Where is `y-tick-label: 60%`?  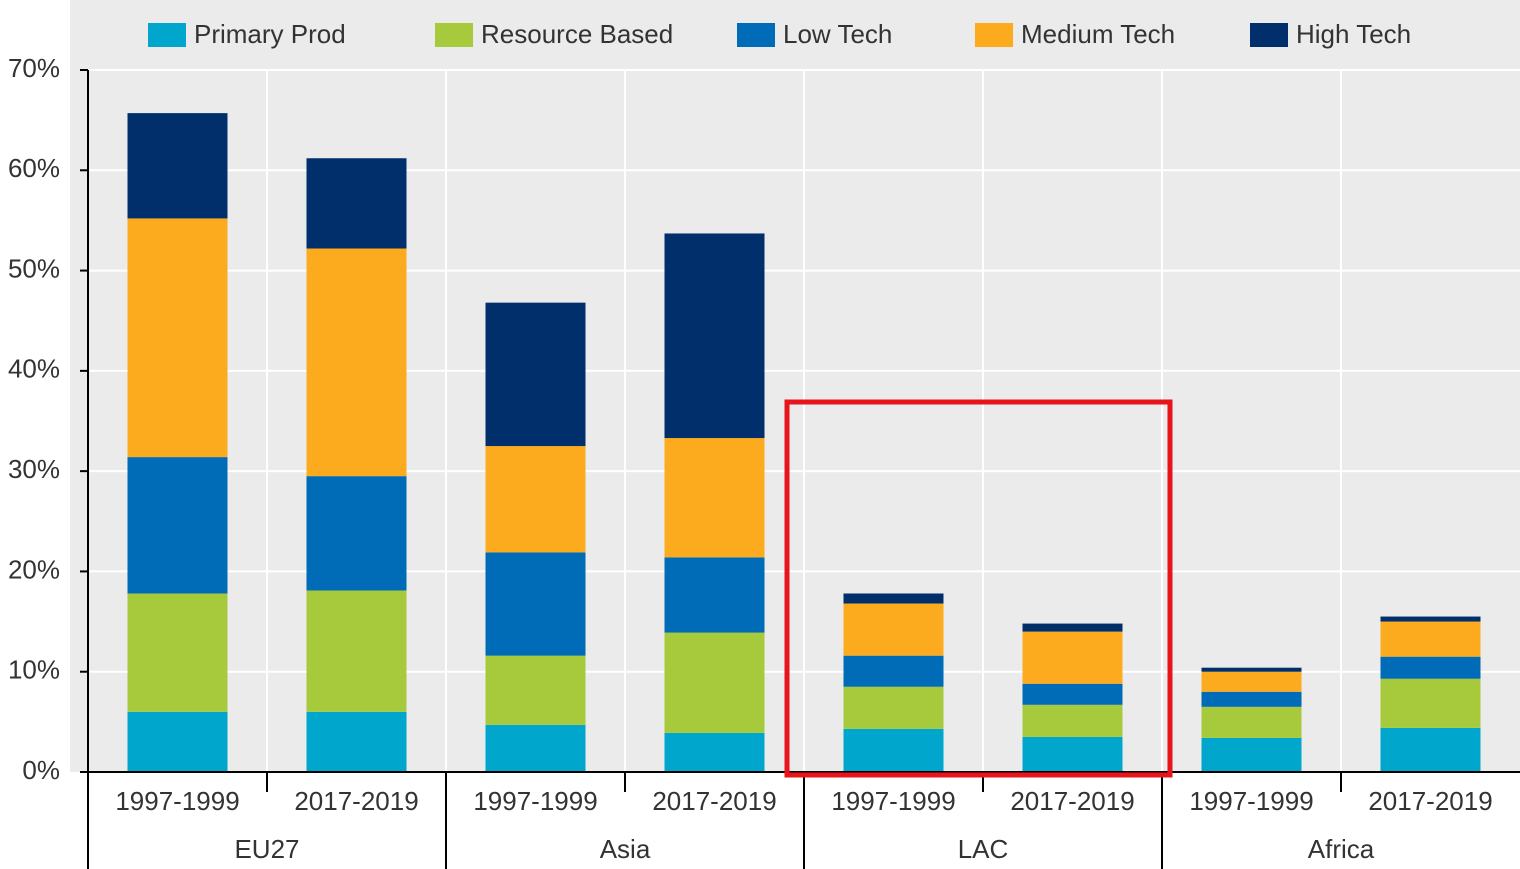 y-tick-label: 60% is located at coordinates (34, 168).